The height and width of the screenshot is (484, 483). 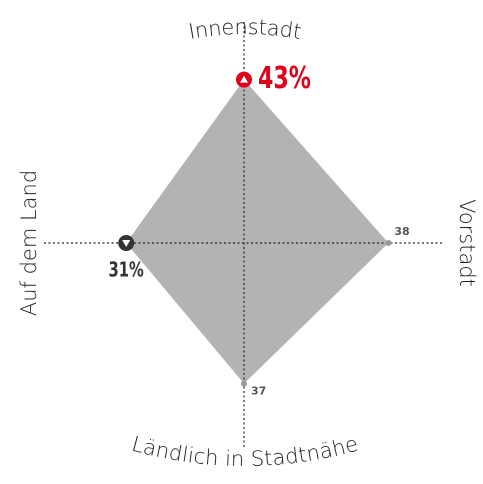 What do you see at coordinates (258, 391) in the screenshot?
I see `value-label: 37` at bounding box center [258, 391].